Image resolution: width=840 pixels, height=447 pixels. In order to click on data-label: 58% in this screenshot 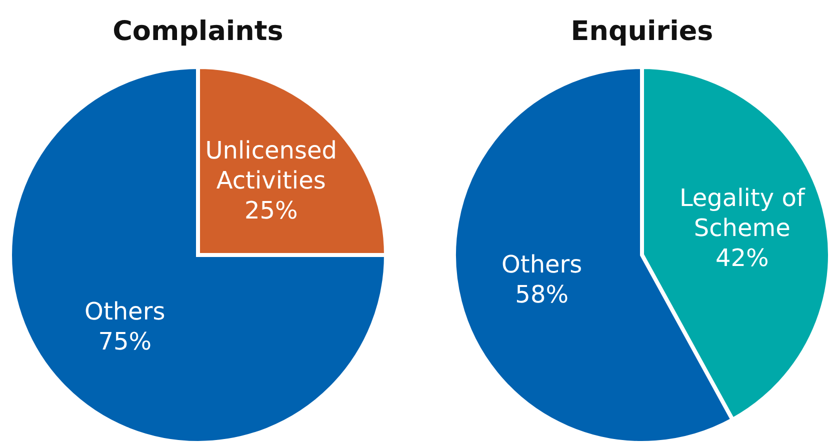, I will do `click(542, 294)`.